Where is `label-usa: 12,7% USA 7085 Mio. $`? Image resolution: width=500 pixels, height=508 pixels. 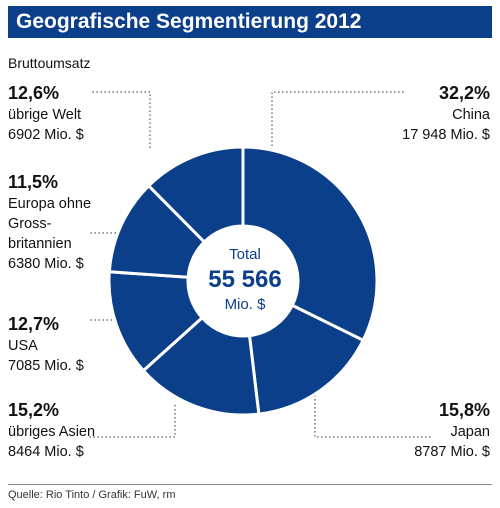 label-usa: 12,7% USA 7085 Mio. $ is located at coordinates (46, 344).